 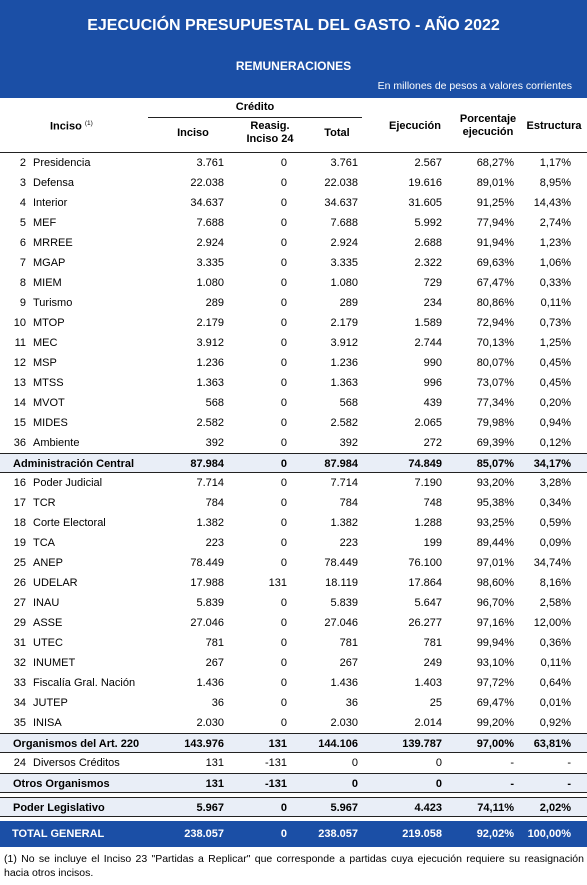 What do you see at coordinates (207, 203) in the screenshot?
I see `cell-inciso: 34.637` at bounding box center [207, 203].